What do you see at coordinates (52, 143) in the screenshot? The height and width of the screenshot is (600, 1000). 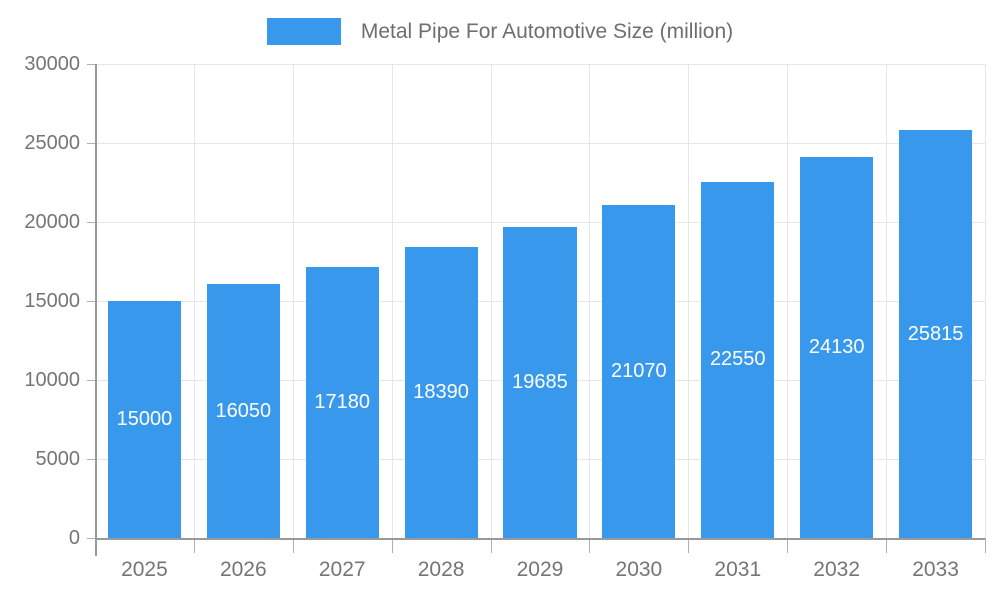 I see `y-tick-label: 25000` at bounding box center [52, 143].